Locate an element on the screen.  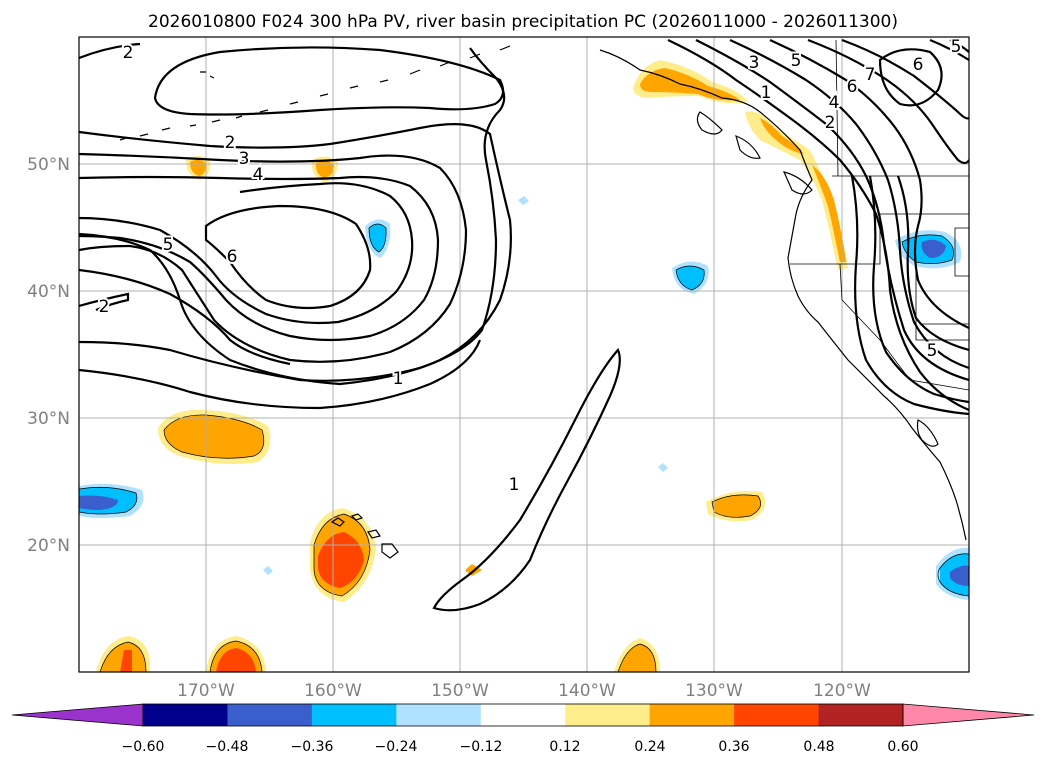
lat-label-20n: 20°N is located at coordinates (48, 546).